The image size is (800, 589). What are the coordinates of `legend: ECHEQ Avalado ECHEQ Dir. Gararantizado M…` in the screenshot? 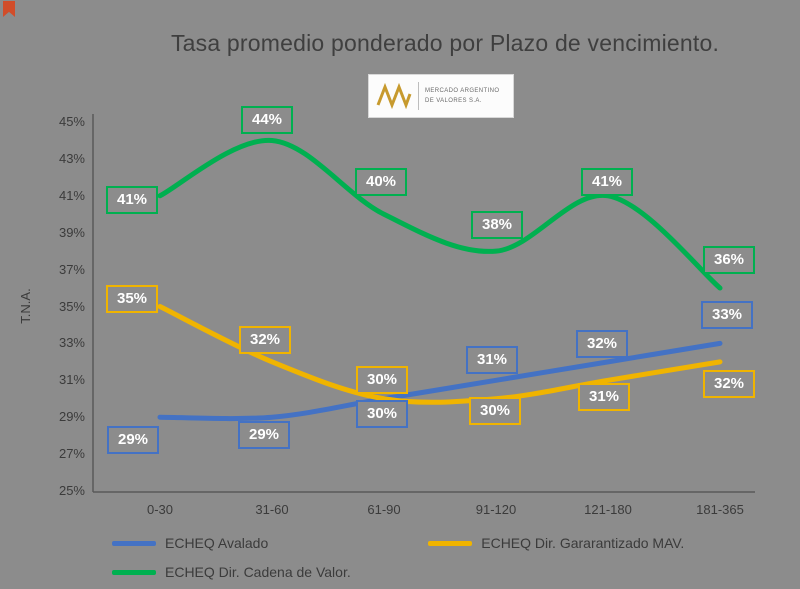 It's located at (398, 560).